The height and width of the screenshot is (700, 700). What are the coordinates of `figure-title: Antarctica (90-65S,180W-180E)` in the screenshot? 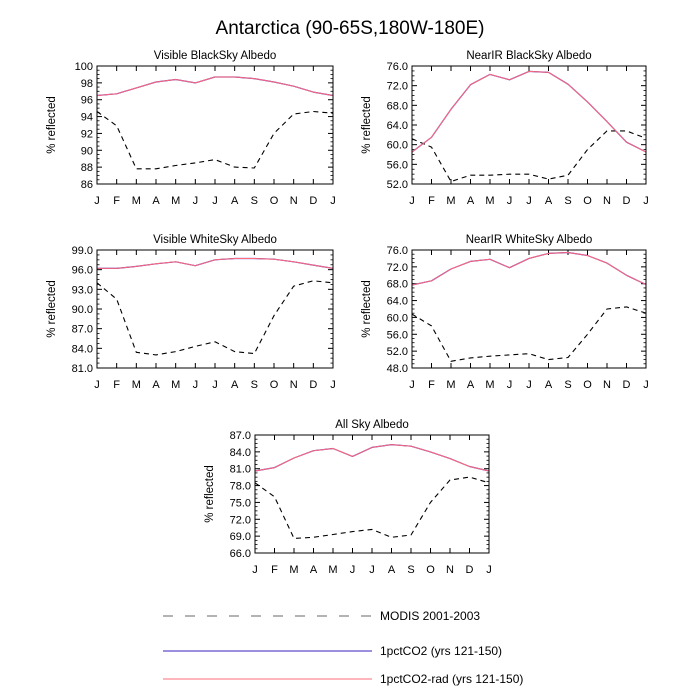 It's located at (350, 28).